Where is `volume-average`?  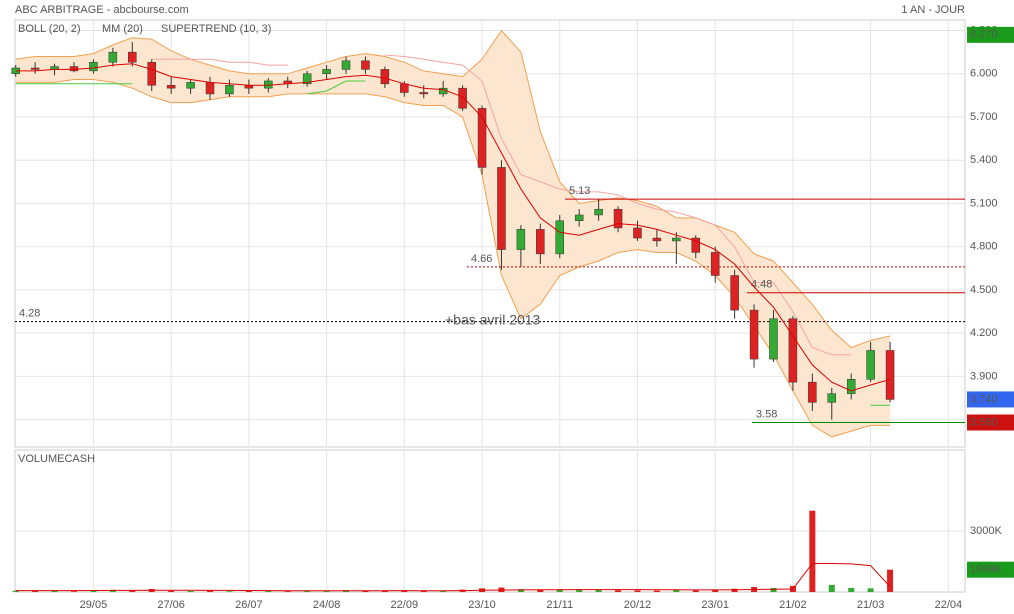
volume-average is located at coordinates (453, 577).